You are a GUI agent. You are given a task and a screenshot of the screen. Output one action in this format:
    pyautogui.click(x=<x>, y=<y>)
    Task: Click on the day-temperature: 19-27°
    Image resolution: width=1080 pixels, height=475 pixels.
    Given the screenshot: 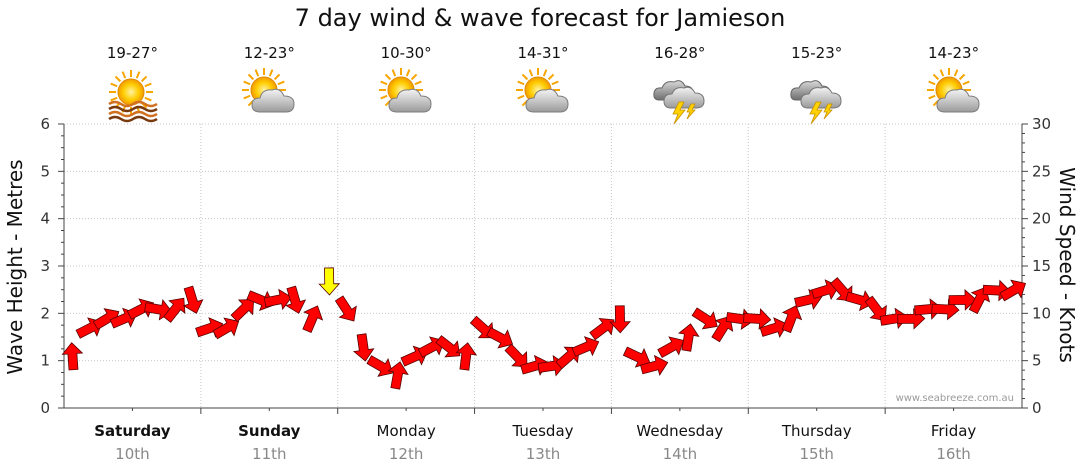 What is the action you would take?
    pyautogui.click(x=132, y=53)
    